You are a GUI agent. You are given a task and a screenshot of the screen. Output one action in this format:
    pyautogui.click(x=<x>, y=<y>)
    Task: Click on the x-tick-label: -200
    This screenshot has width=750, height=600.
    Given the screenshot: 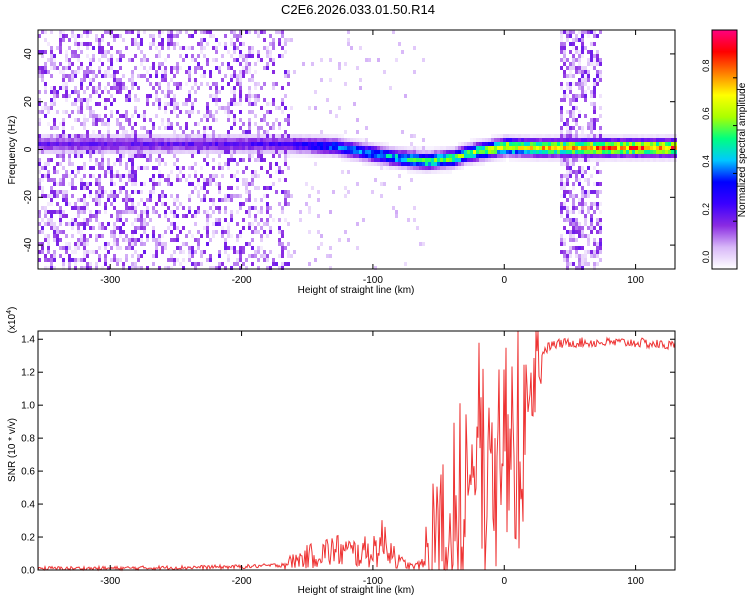 What is the action you would take?
    pyautogui.click(x=242, y=280)
    